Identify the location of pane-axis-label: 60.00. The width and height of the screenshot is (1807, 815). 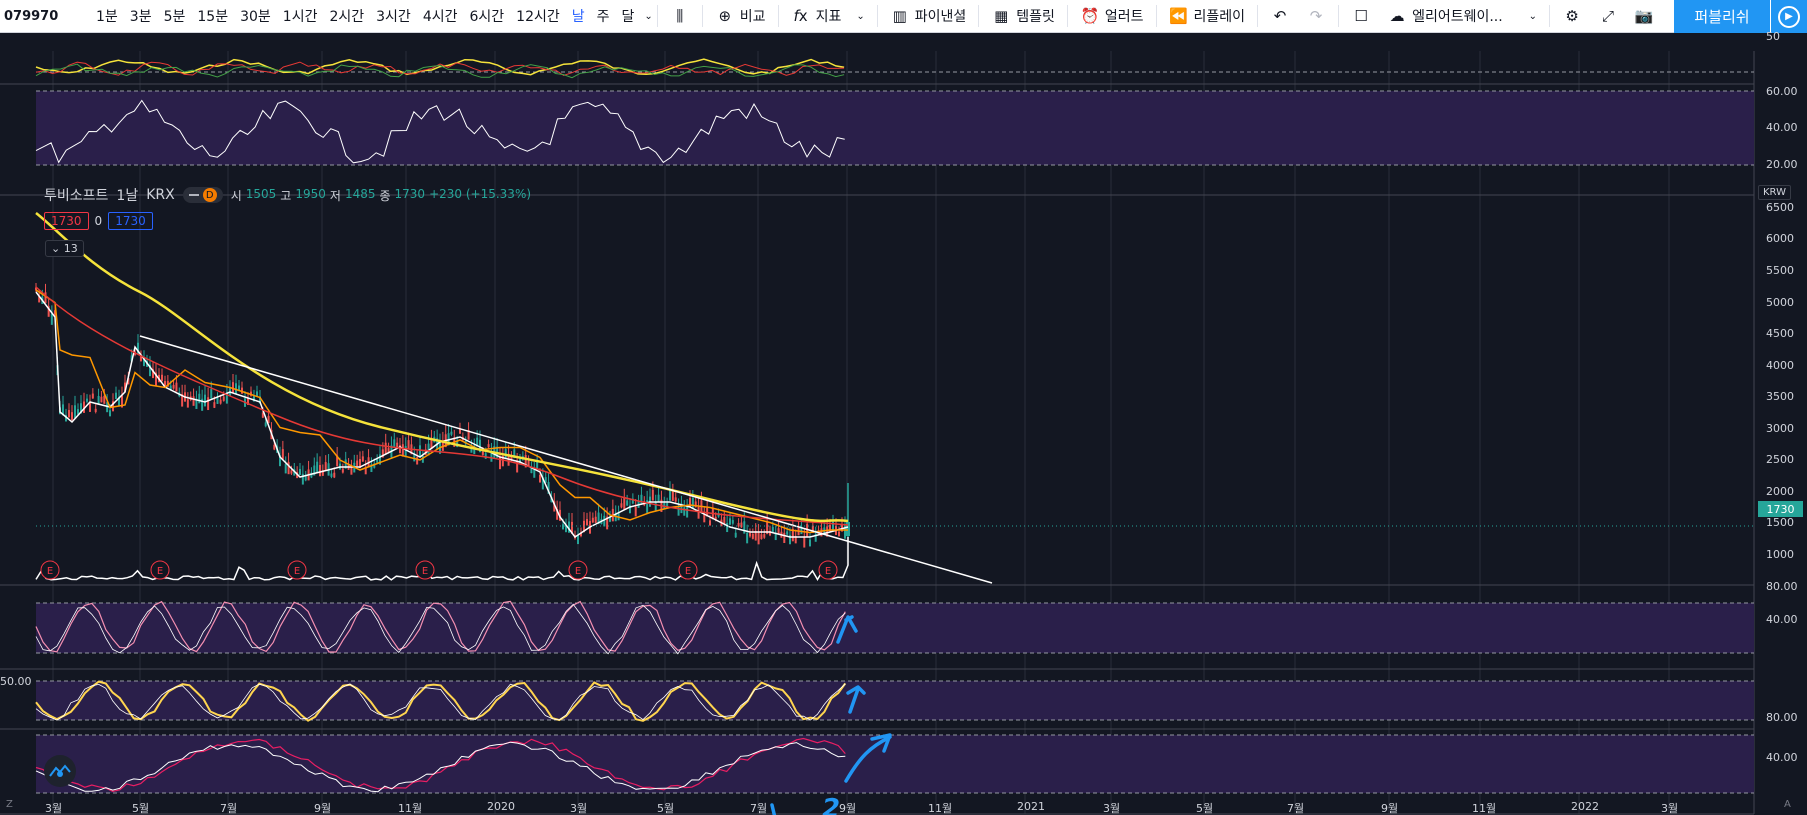
(1782, 91).